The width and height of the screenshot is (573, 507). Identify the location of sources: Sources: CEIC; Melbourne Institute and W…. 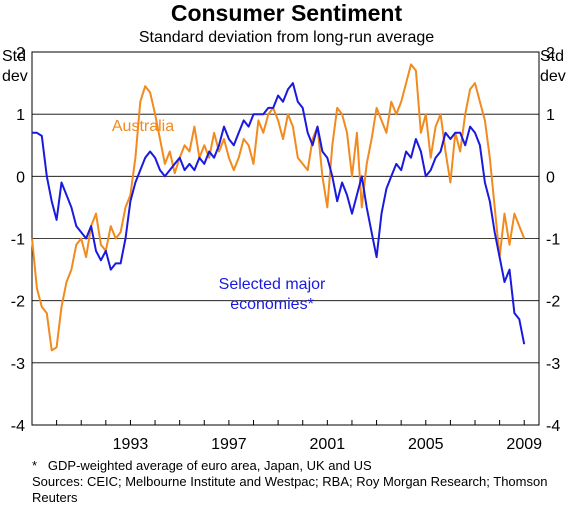
(297, 490).